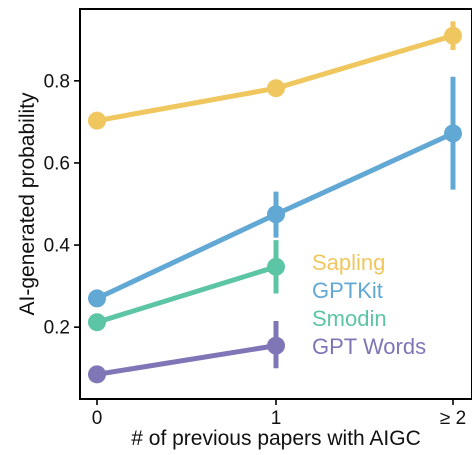  What do you see at coordinates (369, 346) in the screenshot?
I see `legend-entry-gpt-words: GPT Words` at bounding box center [369, 346].